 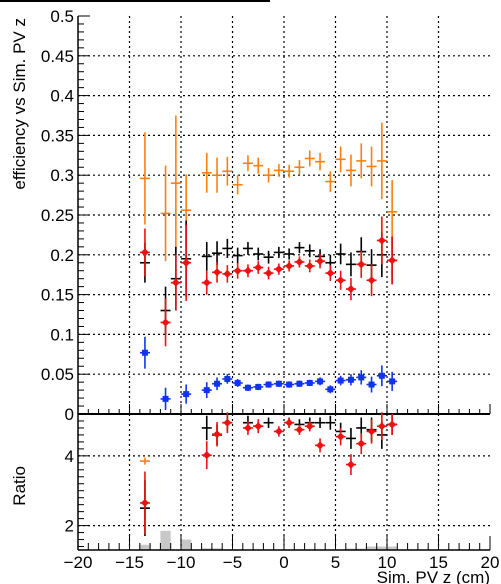 What do you see at coordinates (69, 456) in the screenshot?
I see `y-tick-label: 4` at bounding box center [69, 456].